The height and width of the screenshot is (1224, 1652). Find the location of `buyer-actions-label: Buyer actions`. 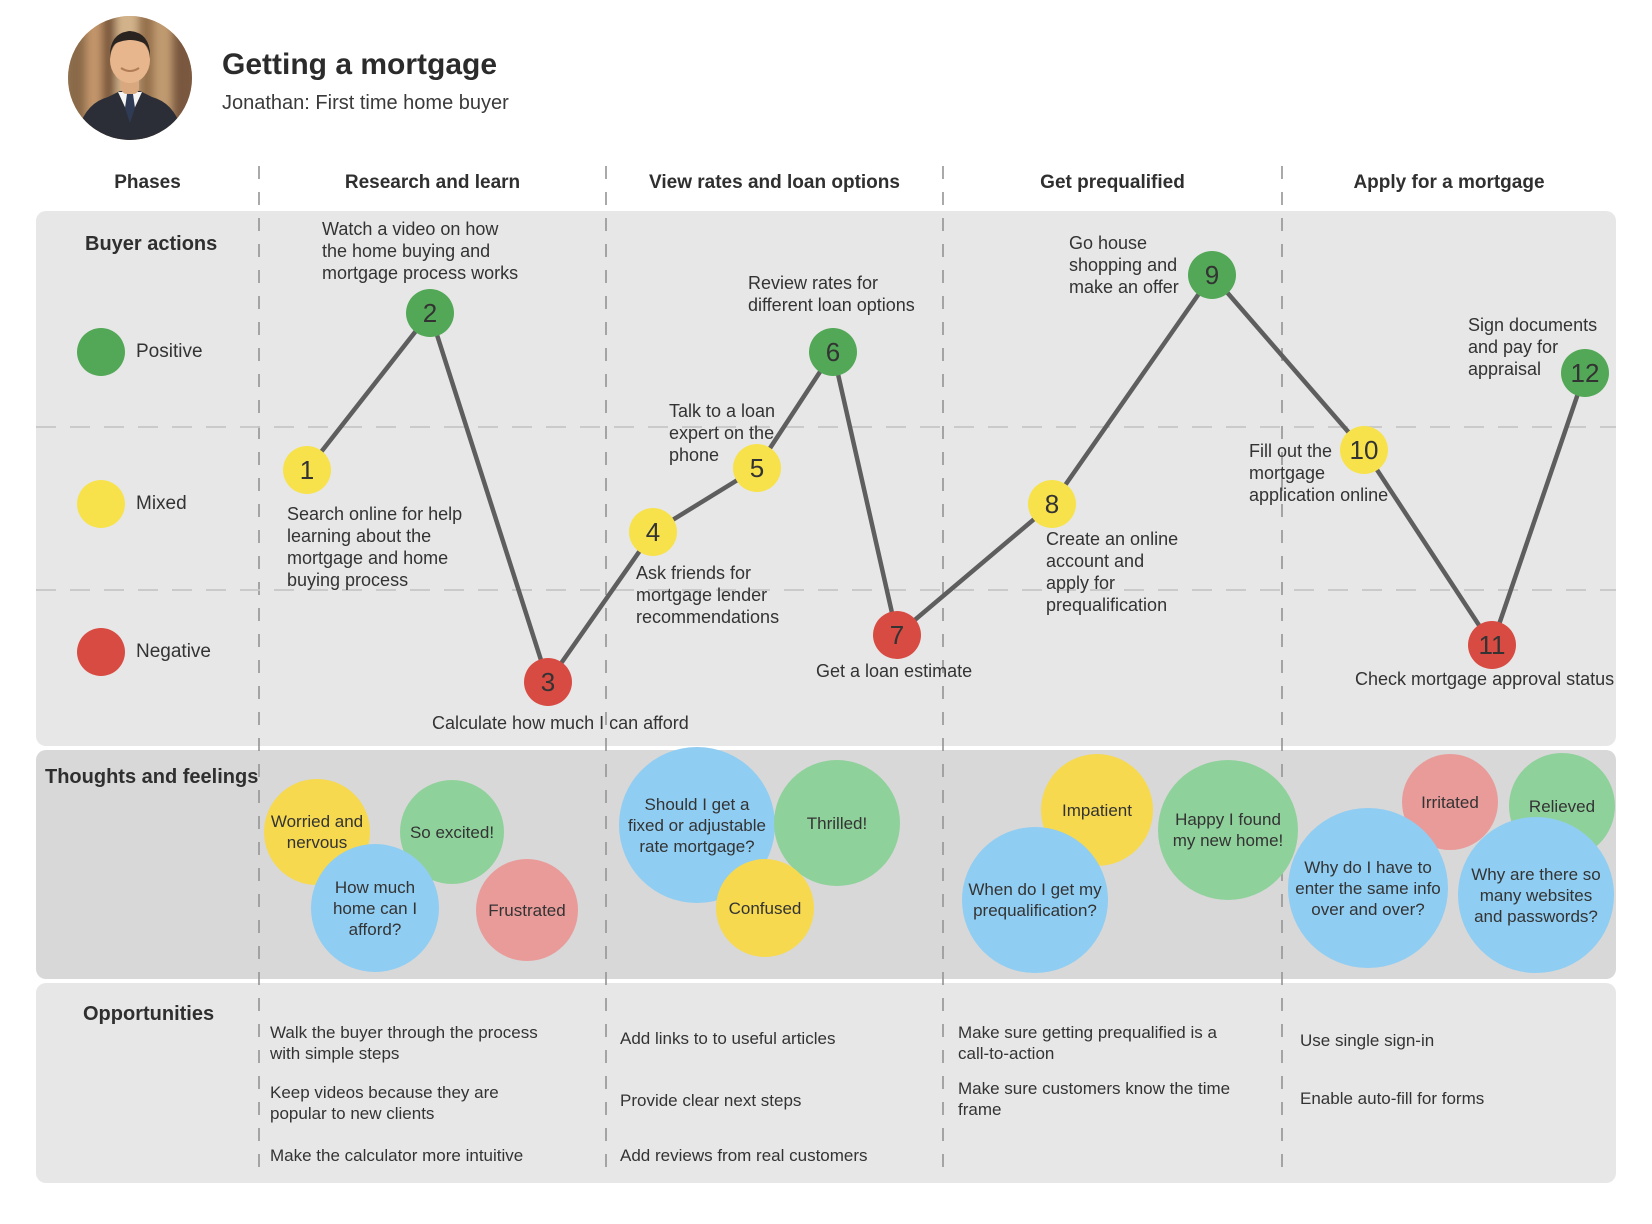

buyer-actions-label: Buyer actions is located at coordinates (151, 244).